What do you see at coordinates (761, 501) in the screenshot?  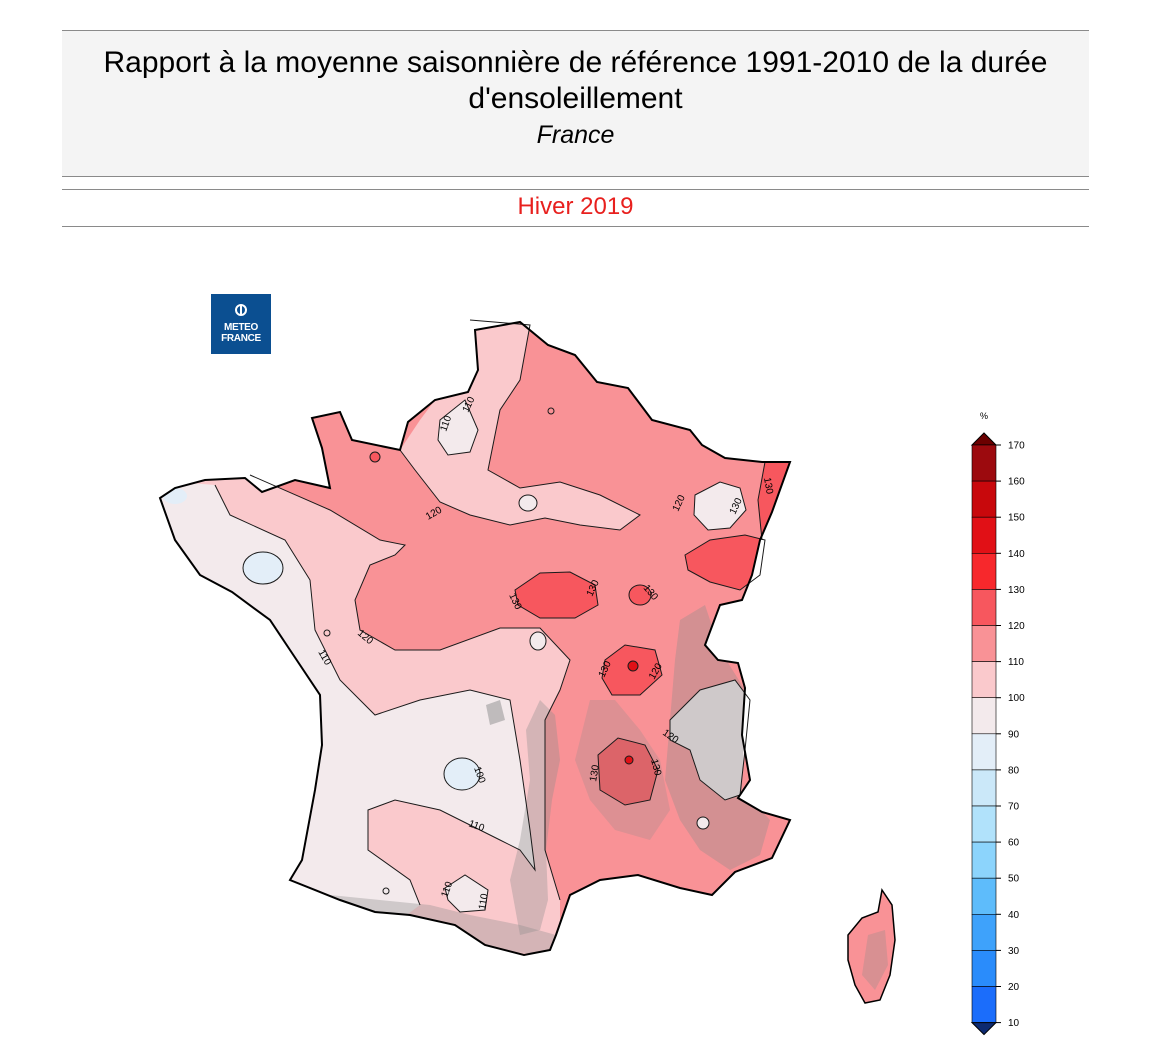 I see `contour-130-rhine` at bounding box center [761, 501].